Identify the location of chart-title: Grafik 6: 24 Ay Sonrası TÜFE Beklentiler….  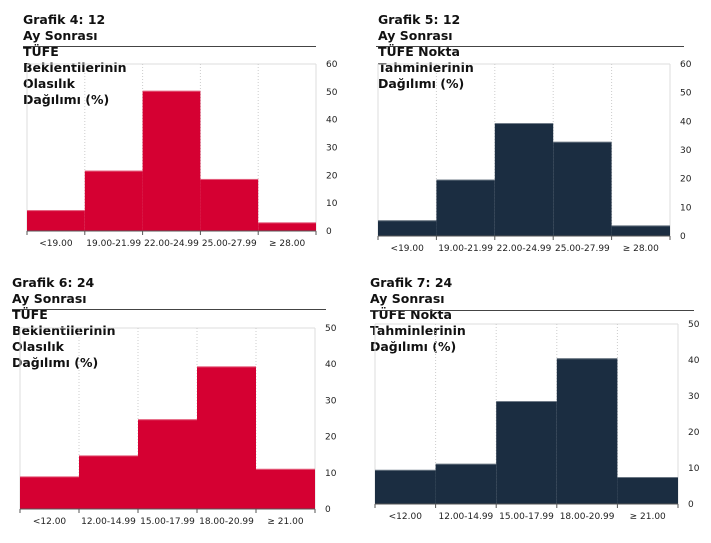
(64, 323).